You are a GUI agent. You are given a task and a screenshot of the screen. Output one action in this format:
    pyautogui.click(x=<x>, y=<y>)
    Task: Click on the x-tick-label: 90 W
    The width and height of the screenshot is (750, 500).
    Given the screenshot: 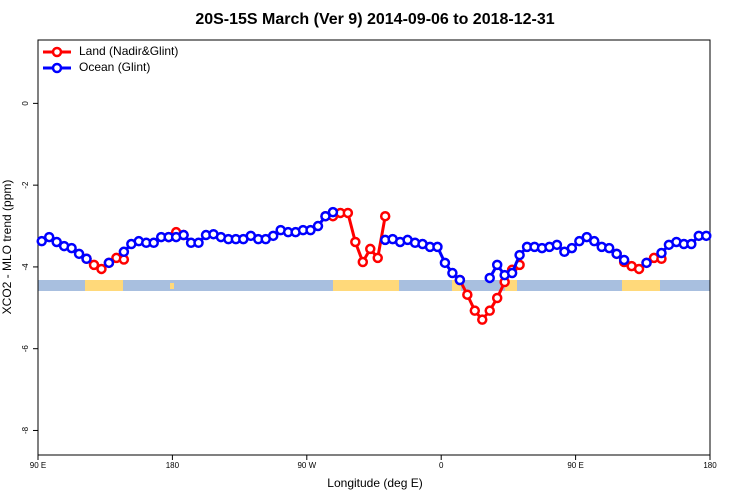 What is the action you would take?
    pyautogui.click(x=306, y=465)
    